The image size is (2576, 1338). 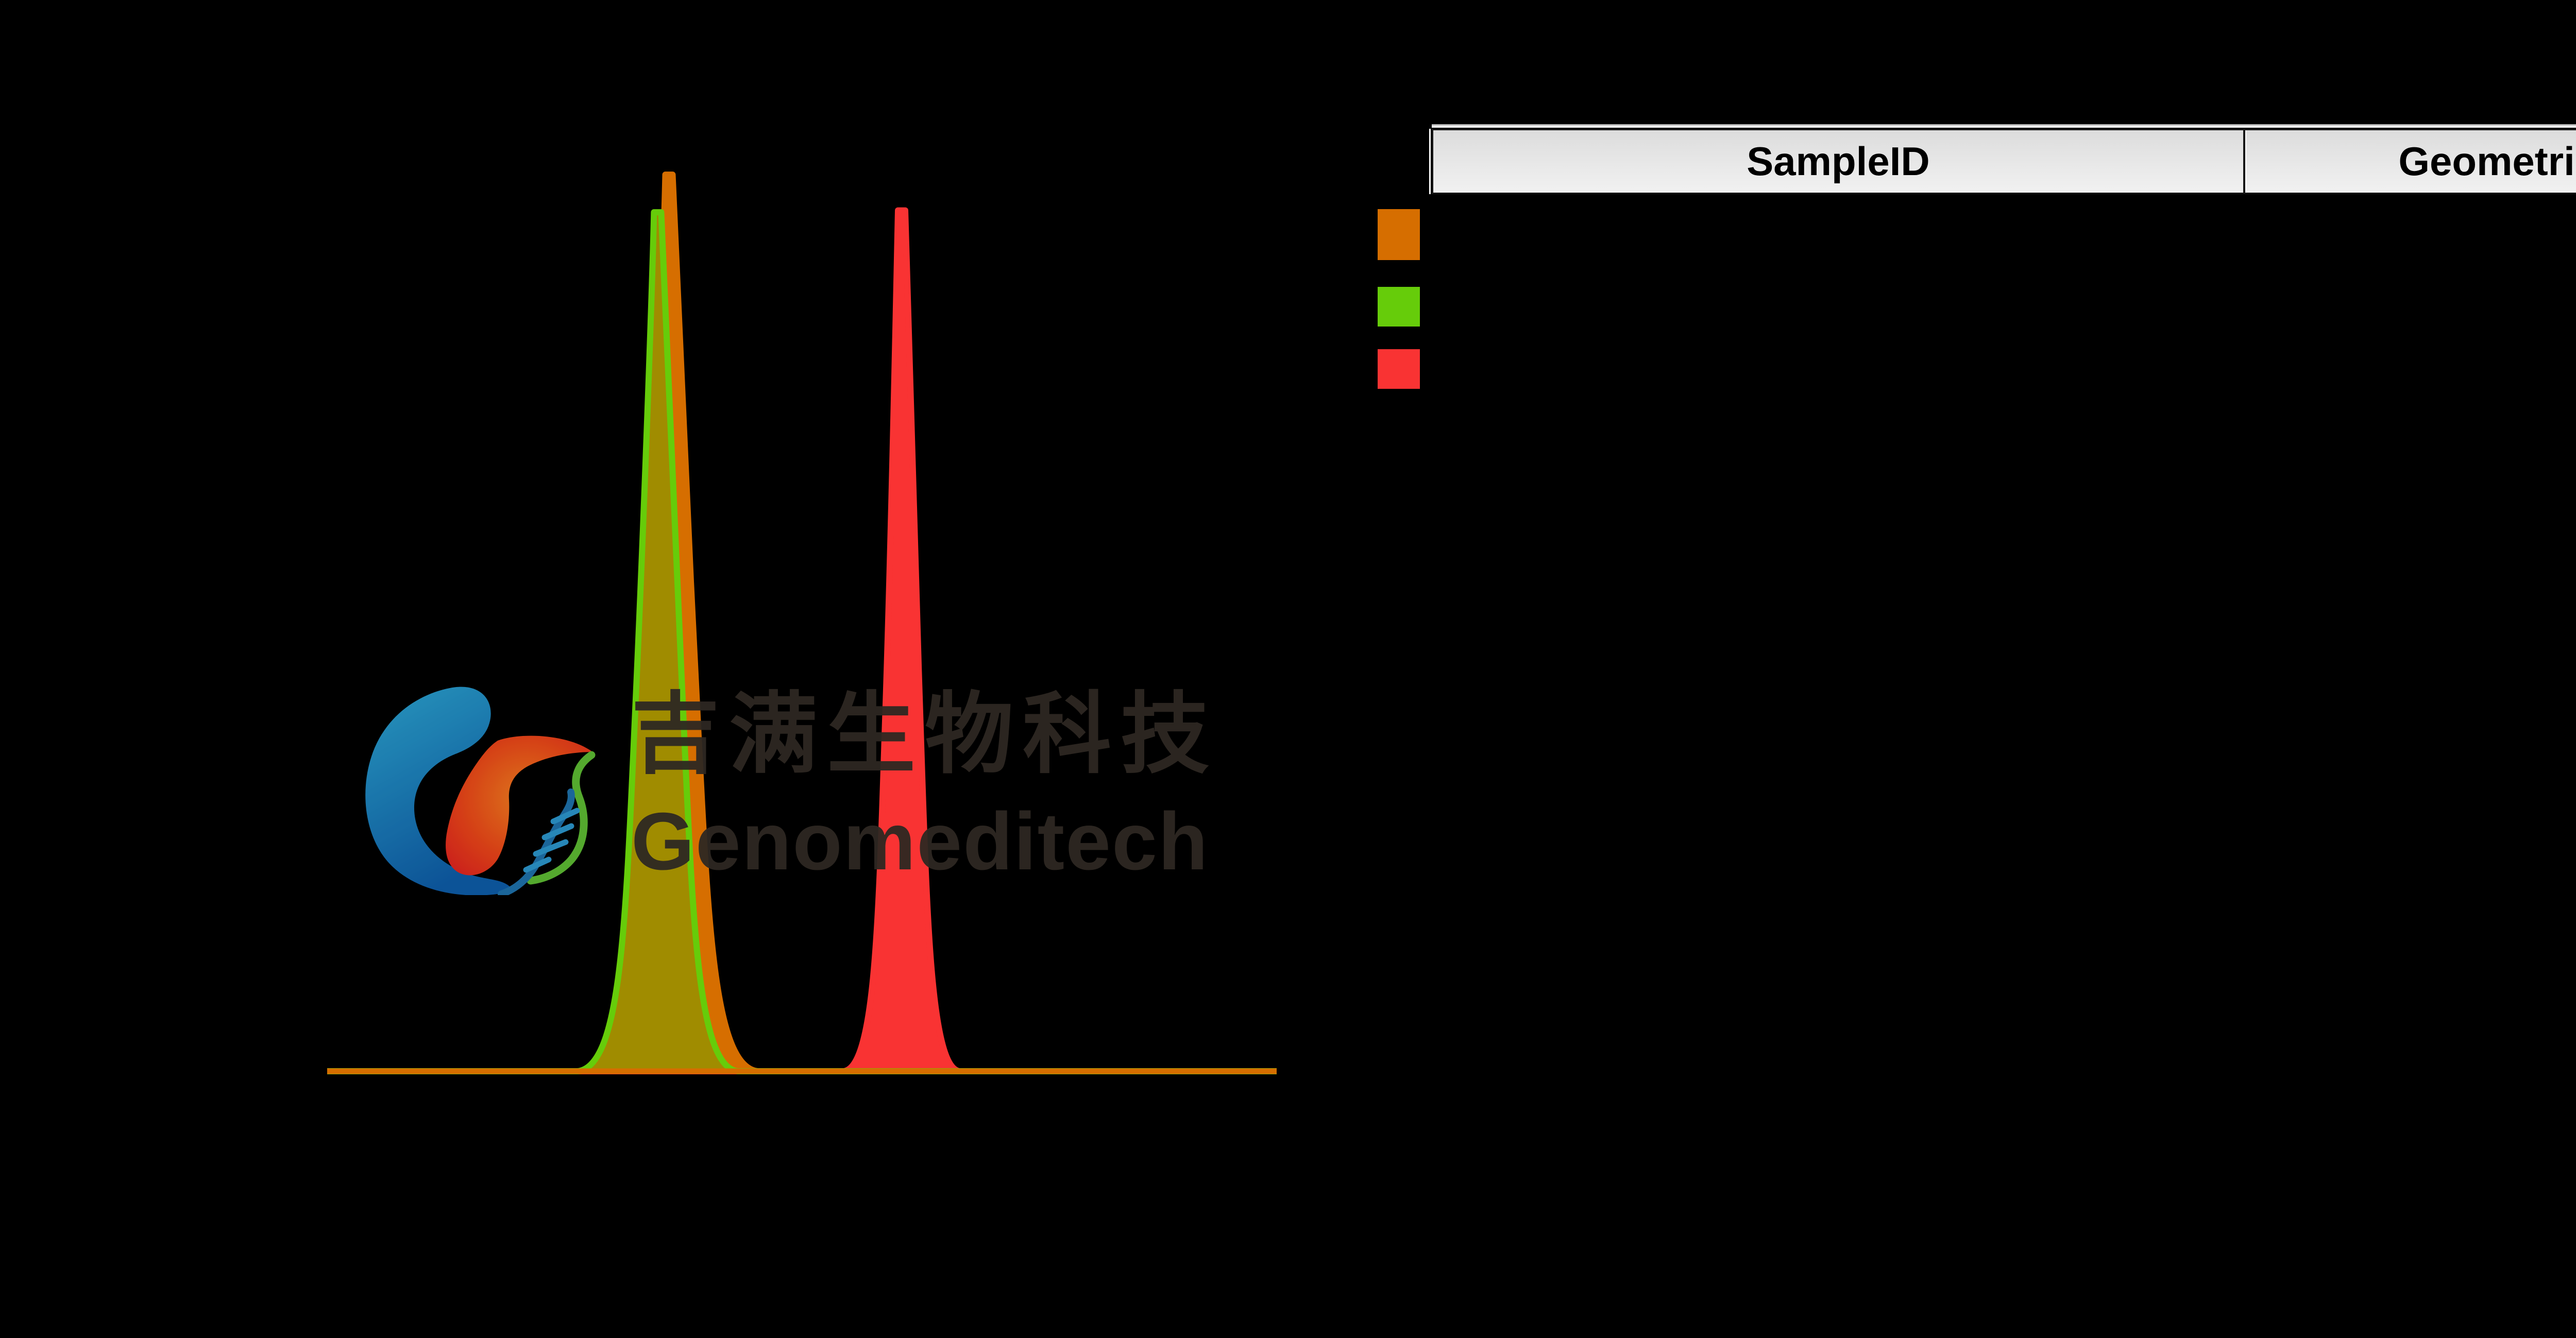 I want to click on column-divider, so click(x=2244, y=161).